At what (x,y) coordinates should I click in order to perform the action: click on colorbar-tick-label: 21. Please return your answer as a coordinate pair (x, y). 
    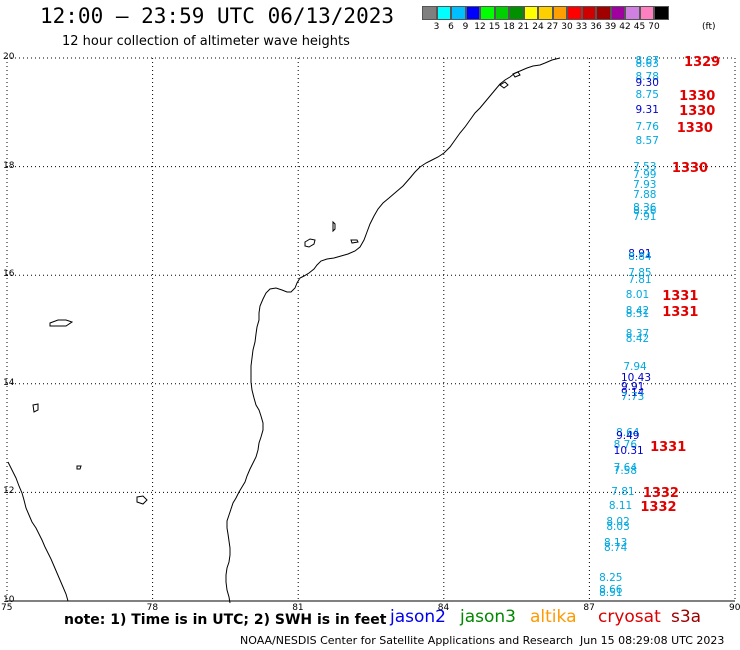
    Looking at the image, I should click on (523, 27).